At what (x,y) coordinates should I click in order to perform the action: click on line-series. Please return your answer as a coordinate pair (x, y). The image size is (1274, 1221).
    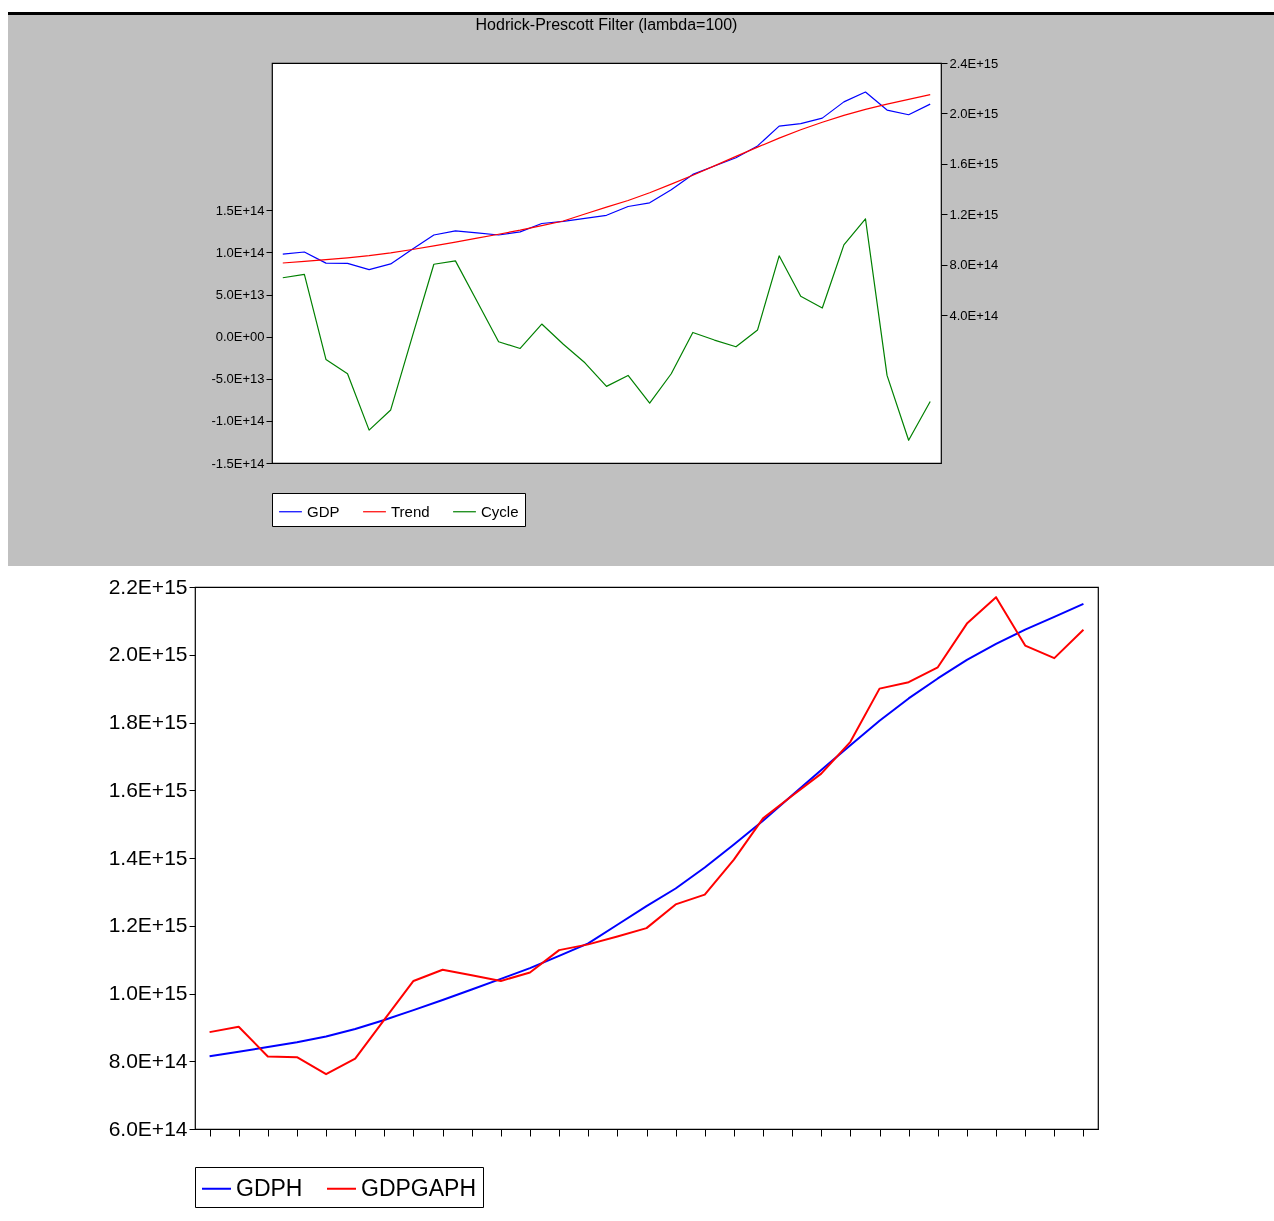
    Looking at the image, I should click on (606, 329).